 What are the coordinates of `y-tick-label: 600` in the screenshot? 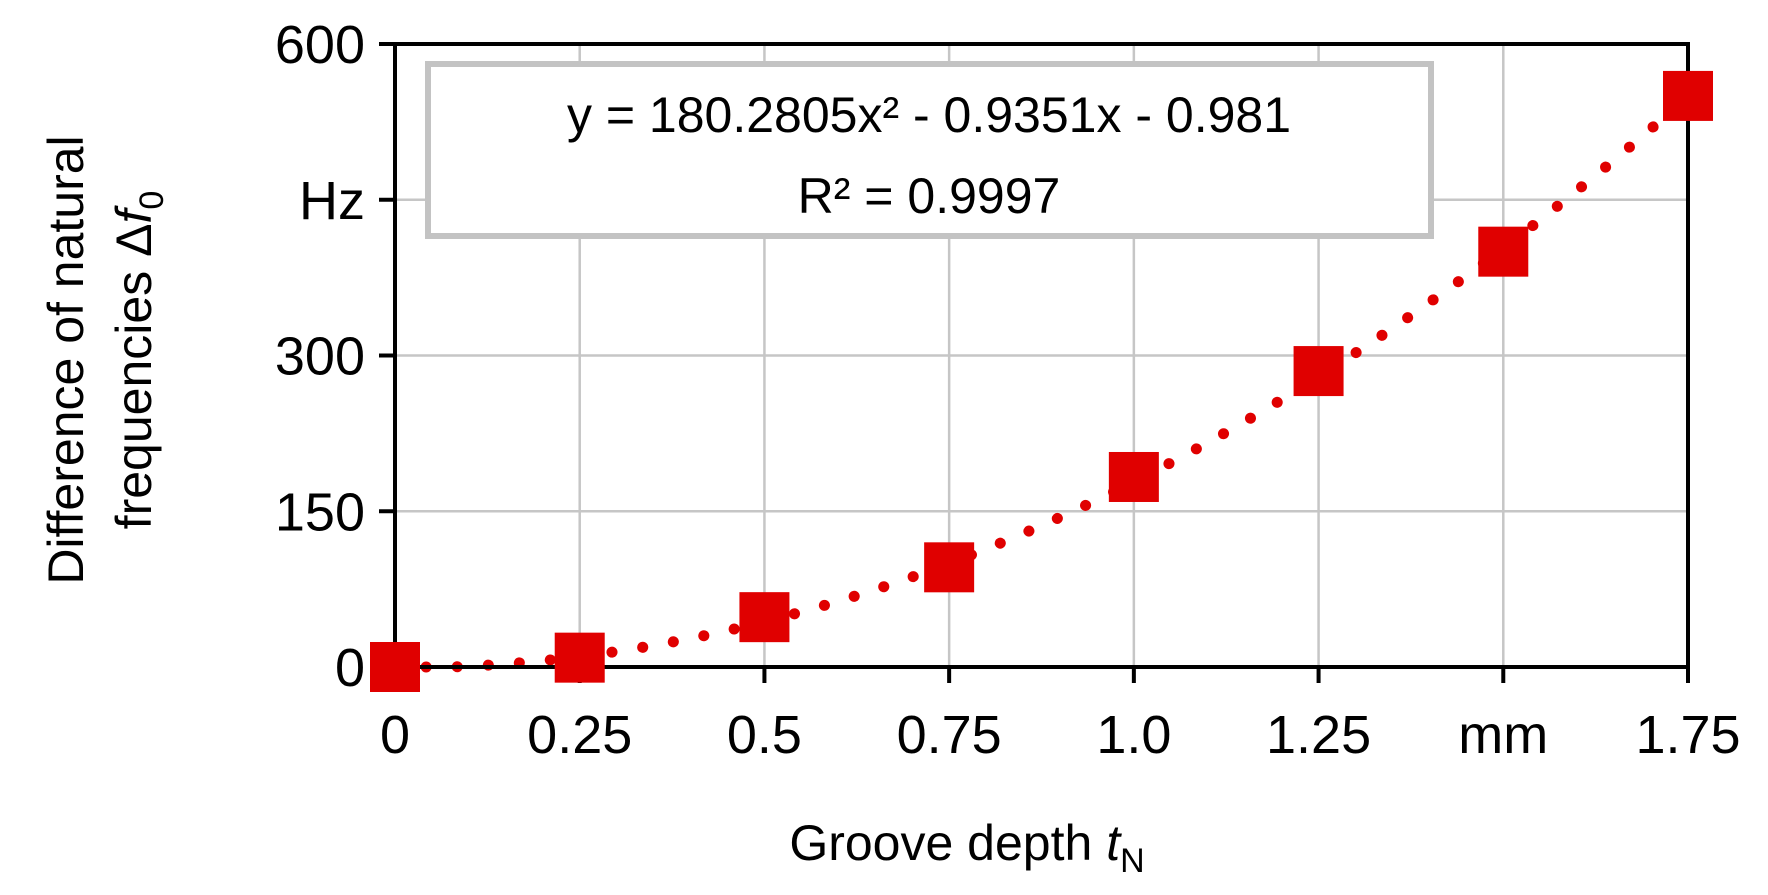 It's located at (320, 45).